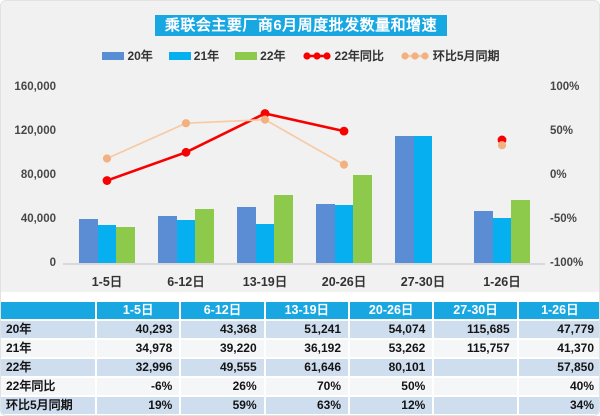  Describe the element at coordinates (301, 25) in the screenshot. I see `chart-title: 乘联会主要厂商6月周度批发数量和增速` at that location.